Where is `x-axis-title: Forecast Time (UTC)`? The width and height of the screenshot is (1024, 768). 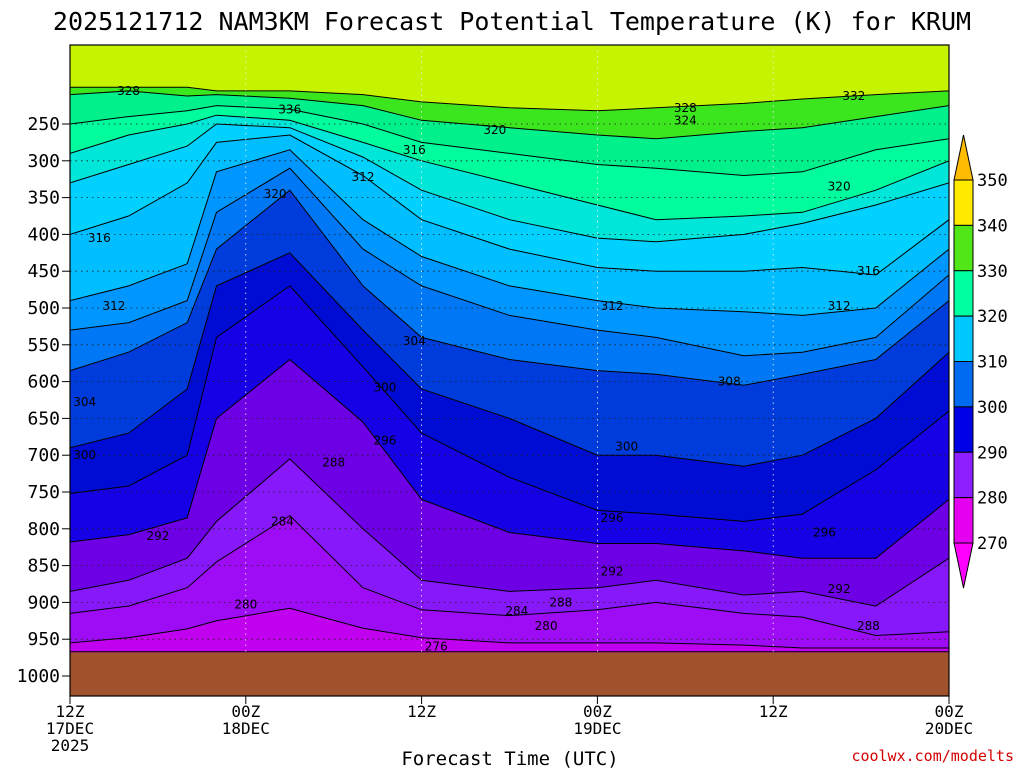 x-axis-title: Forecast Time (UTC) is located at coordinates (509, 758).